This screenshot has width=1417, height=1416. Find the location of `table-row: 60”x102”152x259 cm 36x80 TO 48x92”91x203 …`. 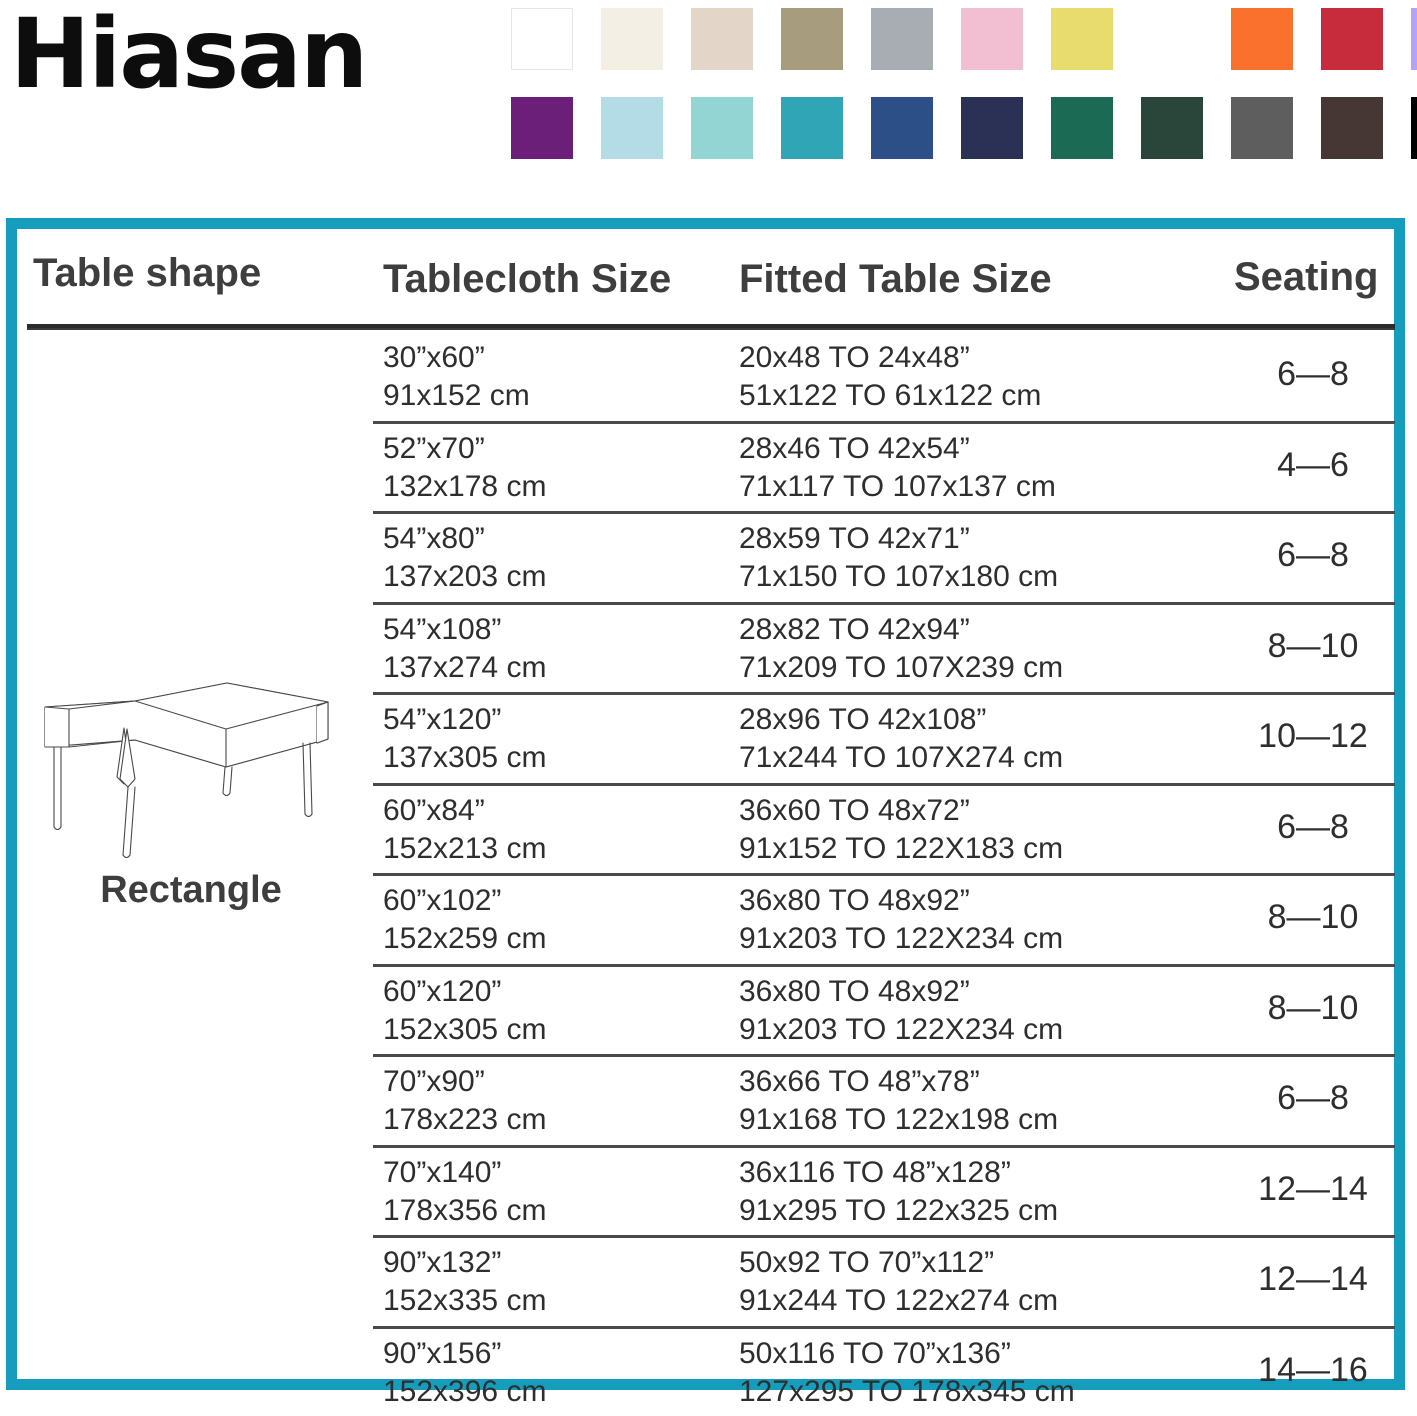

table-row: 60”x102”152x259 cm 36x80 TO 48x92”91x203 … is located at coordinates (884, 918).